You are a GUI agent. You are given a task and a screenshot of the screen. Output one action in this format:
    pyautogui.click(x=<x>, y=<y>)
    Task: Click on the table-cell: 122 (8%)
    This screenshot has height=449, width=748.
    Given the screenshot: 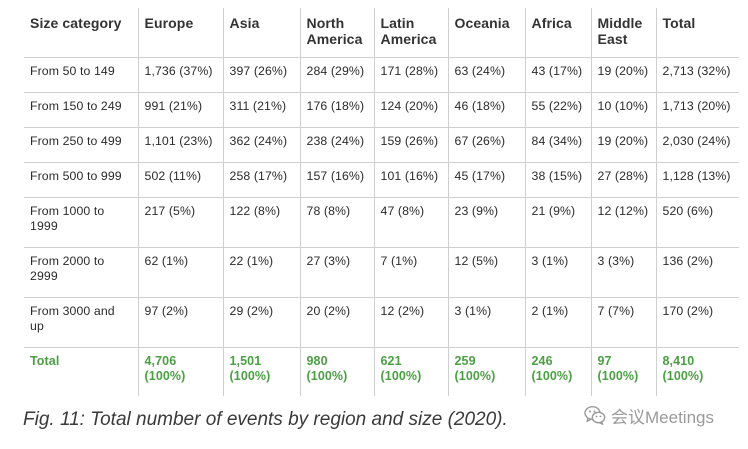 What is the action you would take?
    pyautogui.click(x=262, y=222)
    